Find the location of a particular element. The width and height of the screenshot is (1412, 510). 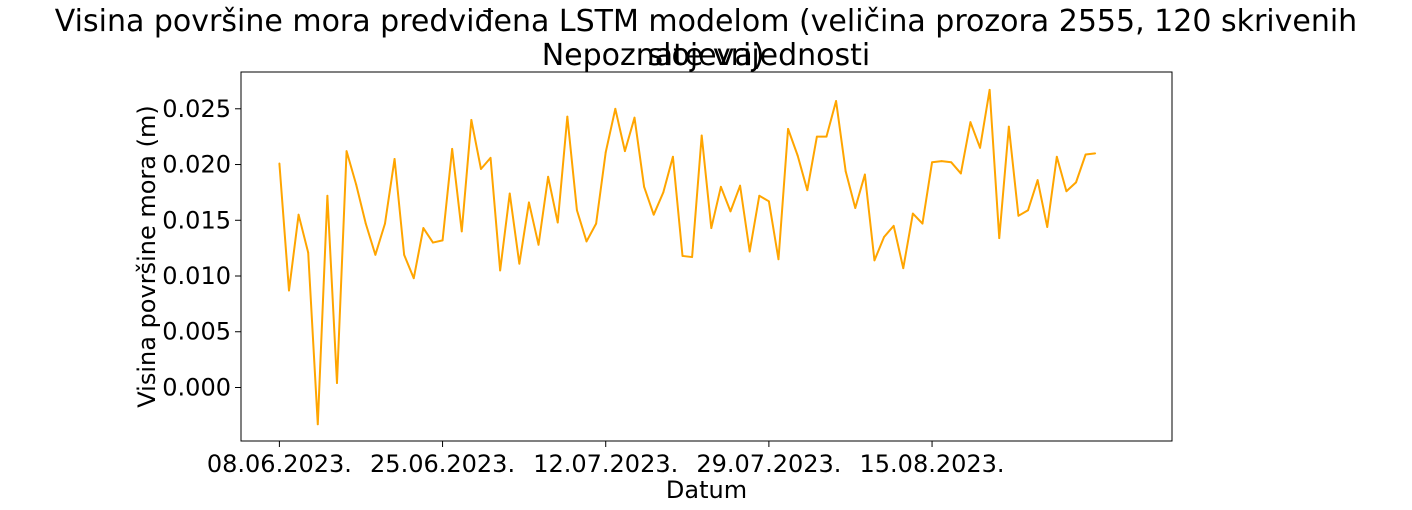

y-tick-label: 0.005 is located at coordinates (196, 332).